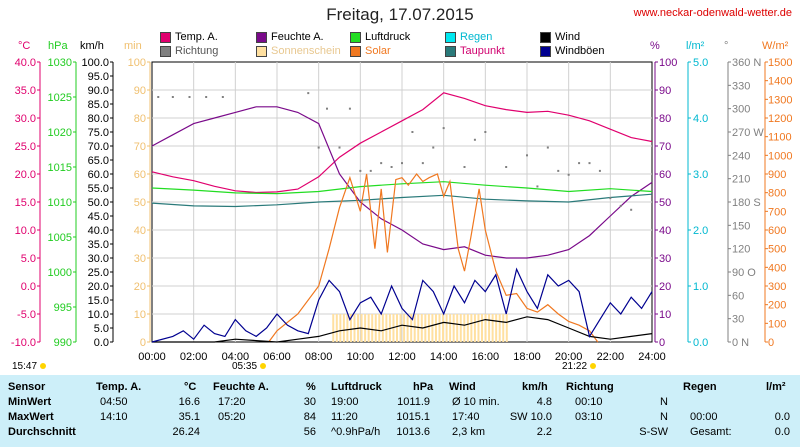 The image size is (800, 447). What do you see at coordinates (241, 387) in the screenshot?
I see `header-humidity: Feuchte A.` at bounding box center [241, 387].